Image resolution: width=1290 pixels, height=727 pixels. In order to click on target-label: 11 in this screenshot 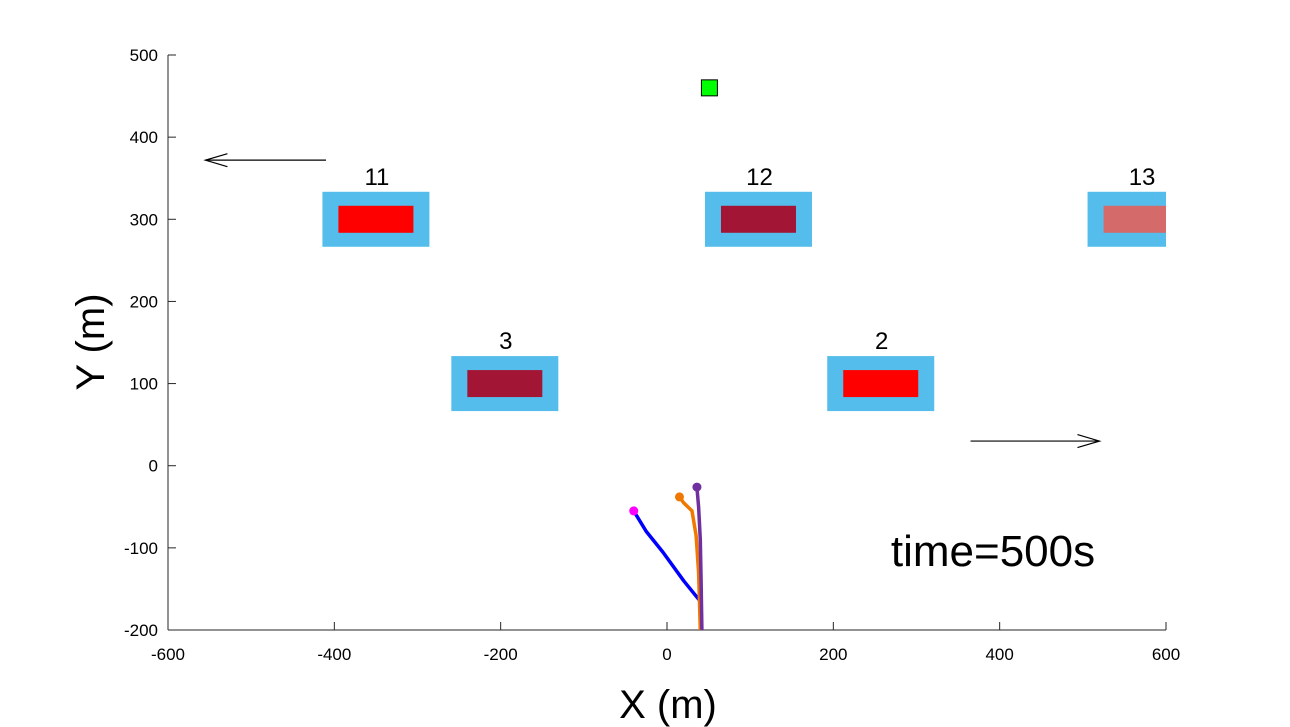, I will do `click(376, 177)`.